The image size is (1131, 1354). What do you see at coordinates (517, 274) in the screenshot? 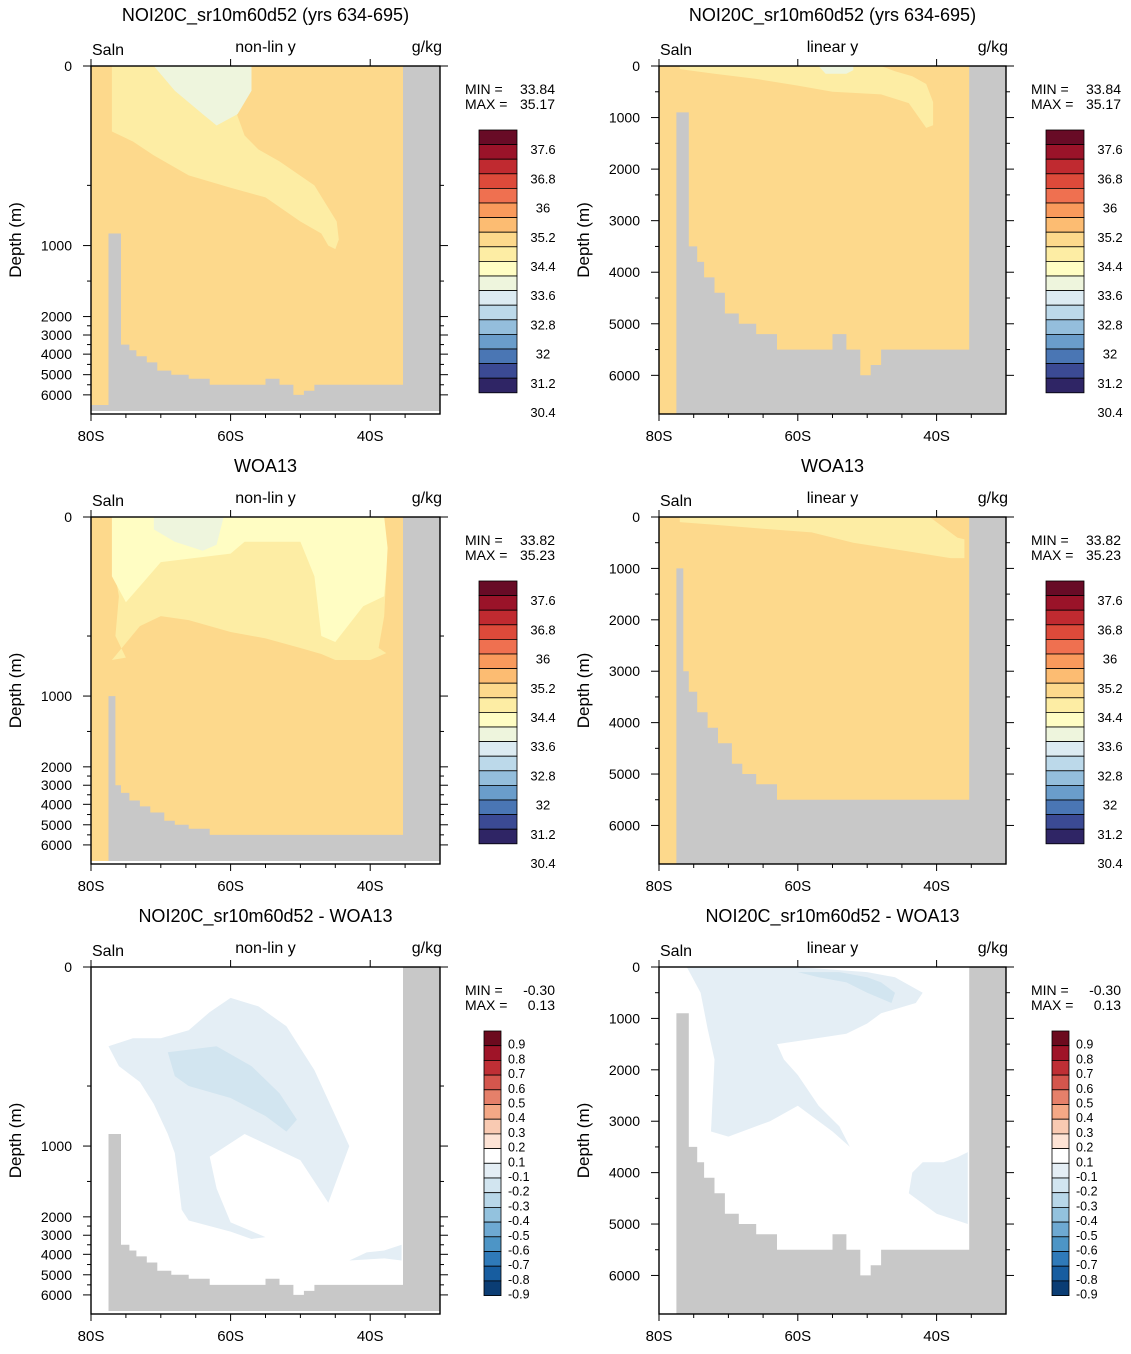
I see `colorbar: 37.6 36.8 36 35.2 34.4 33.6 32.8 32 31.2 30.4` at bounding box center [517, 274].